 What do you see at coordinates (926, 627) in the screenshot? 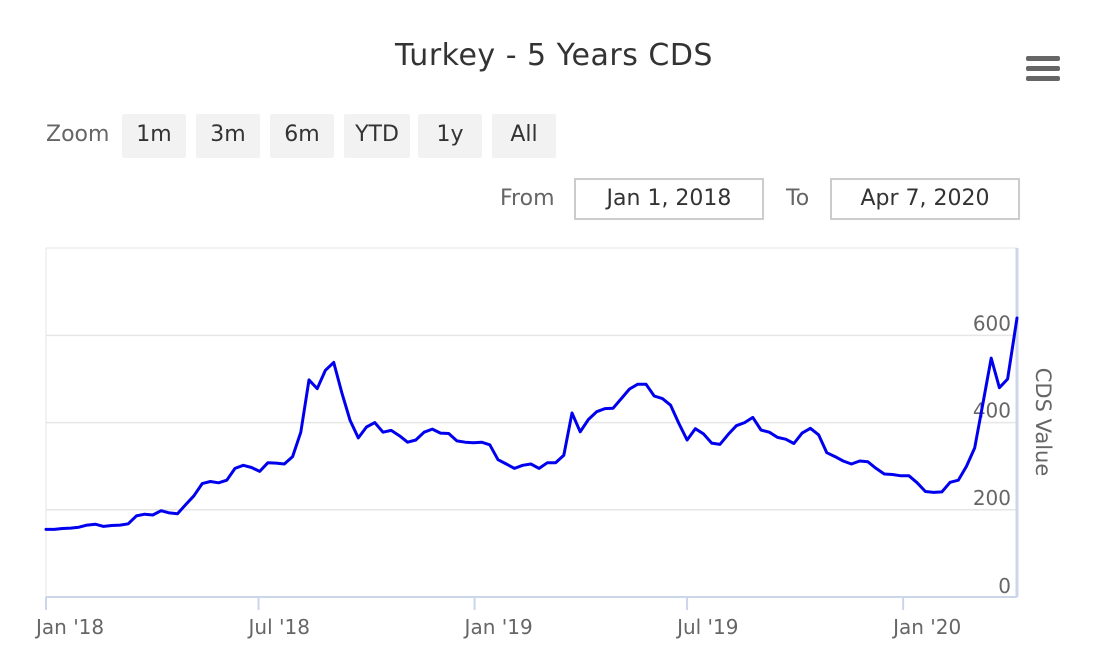
I see `x-tick-label: Jan '20` at bounding box center [926, 627].